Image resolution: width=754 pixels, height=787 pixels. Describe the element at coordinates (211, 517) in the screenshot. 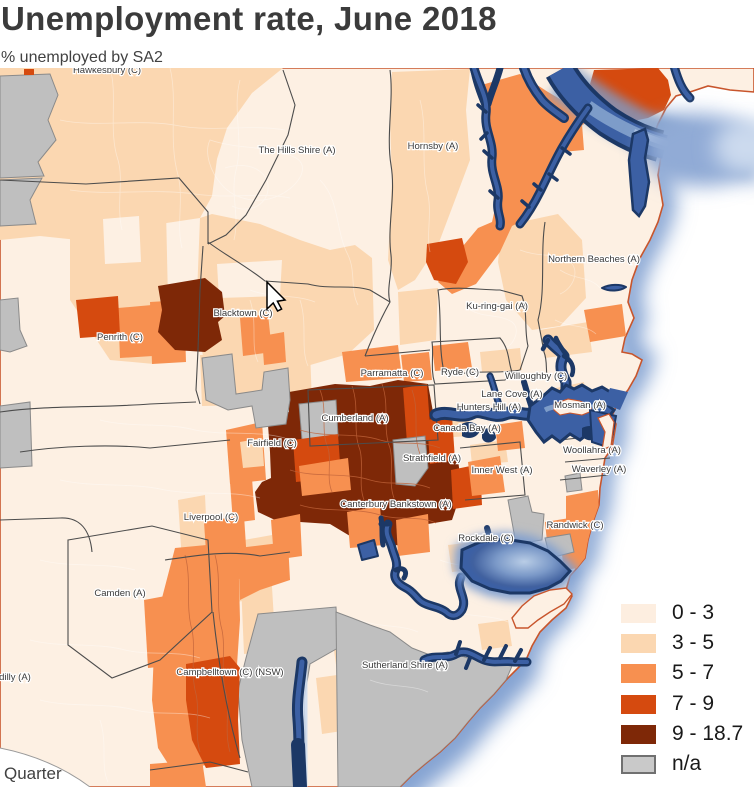

I see `svg-text: Liverpool (C)` at that location.